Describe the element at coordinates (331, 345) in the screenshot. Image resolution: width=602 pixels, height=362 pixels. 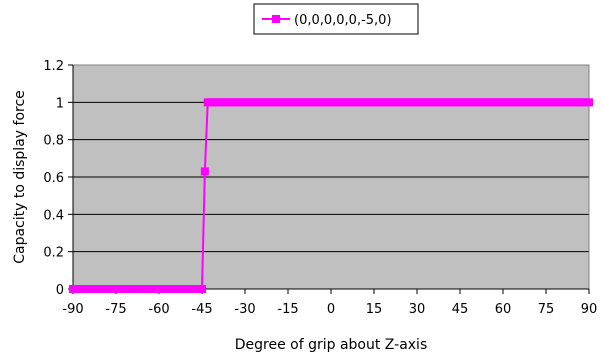
I see `x-axis-title: Degree of grip about Z-axis` at that location.